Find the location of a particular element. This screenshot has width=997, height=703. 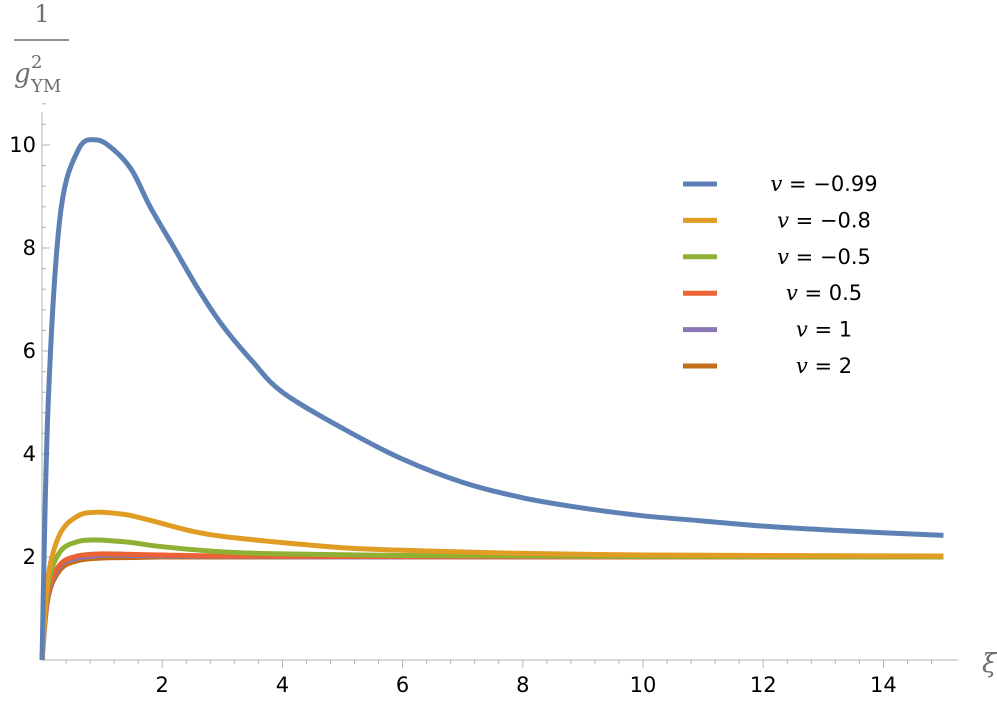

x-tick-label: 6 is located at coordinates (402, 685).